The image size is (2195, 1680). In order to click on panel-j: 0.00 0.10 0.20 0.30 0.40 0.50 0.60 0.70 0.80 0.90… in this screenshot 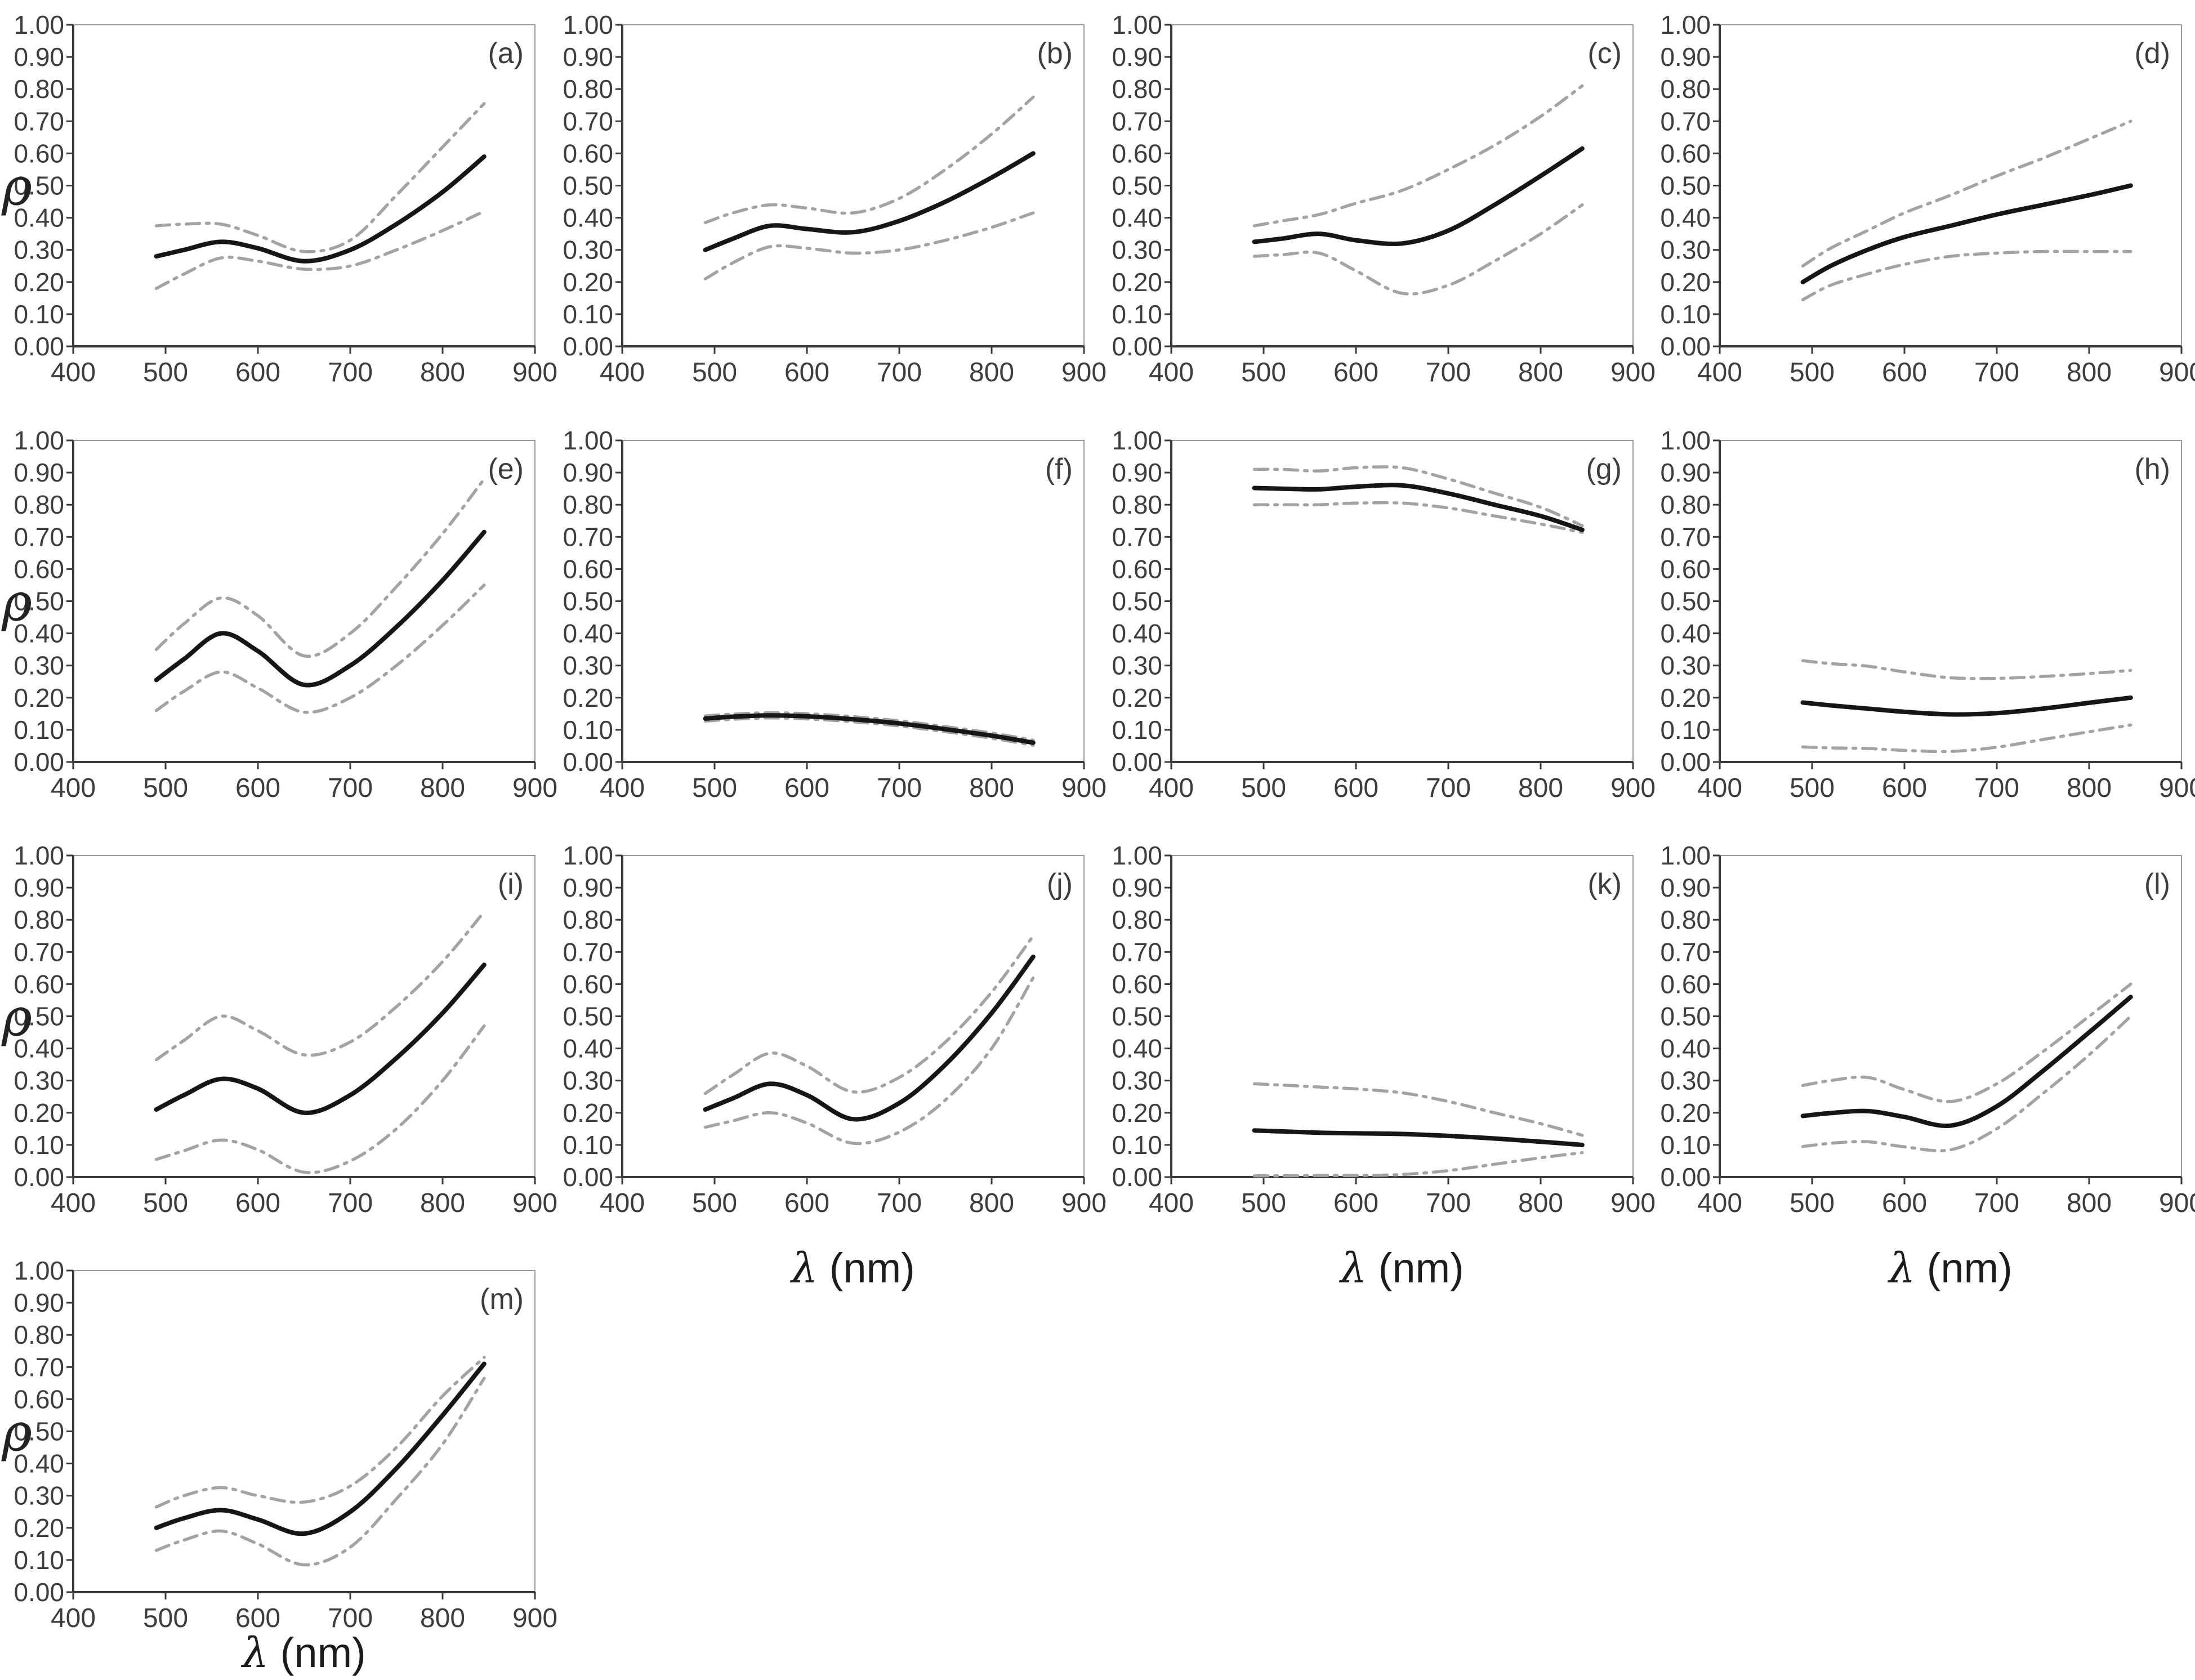, I will do `click(828, 1073)`.